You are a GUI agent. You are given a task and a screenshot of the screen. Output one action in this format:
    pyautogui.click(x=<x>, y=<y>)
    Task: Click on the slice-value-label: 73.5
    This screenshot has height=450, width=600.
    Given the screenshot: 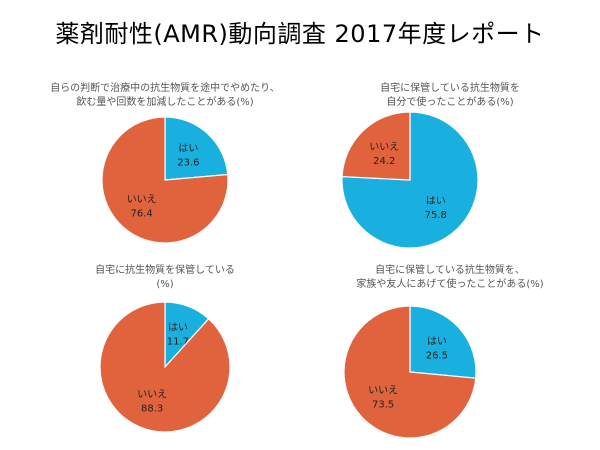 What is the action you would take?
    pyautogui.click(x=383, y=404)
    